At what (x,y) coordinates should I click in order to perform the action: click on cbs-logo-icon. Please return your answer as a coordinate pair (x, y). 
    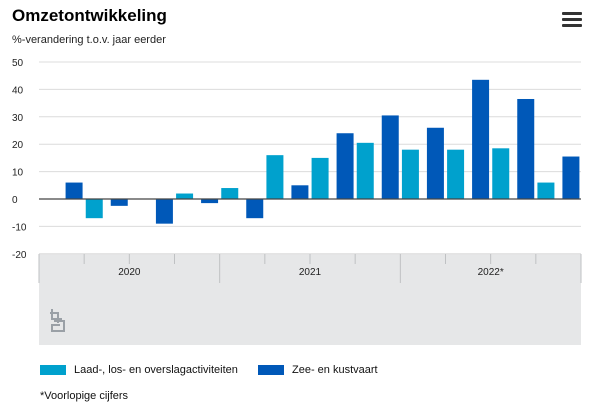
    Looking at the image, I should click on (58, 322).